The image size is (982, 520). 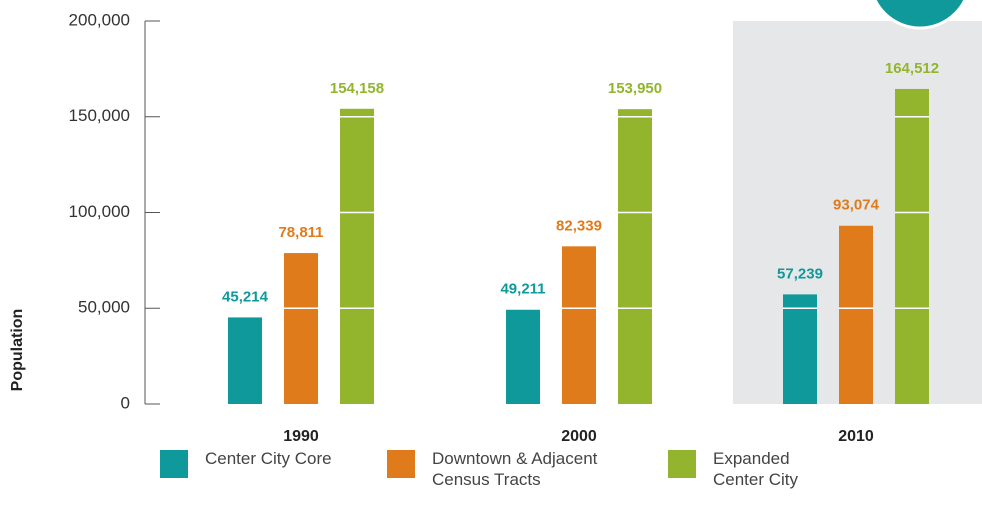 What do you see at coordinates (579, 225) in the screenshot?
I see `value-label: 82,339` at bounding box center [579, 225].